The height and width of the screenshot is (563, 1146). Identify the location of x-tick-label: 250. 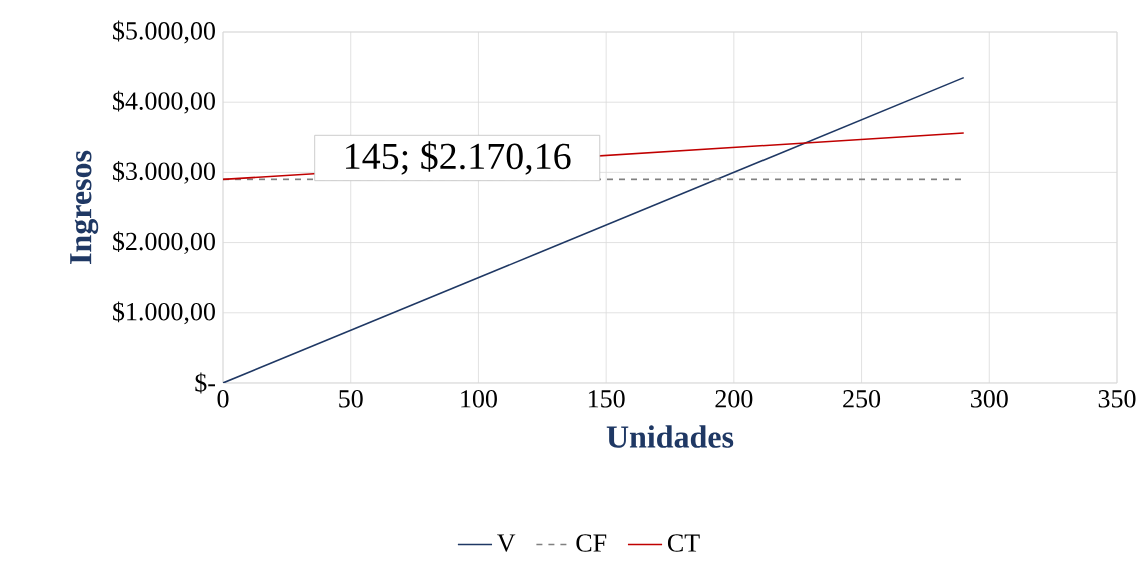
(862, 399).